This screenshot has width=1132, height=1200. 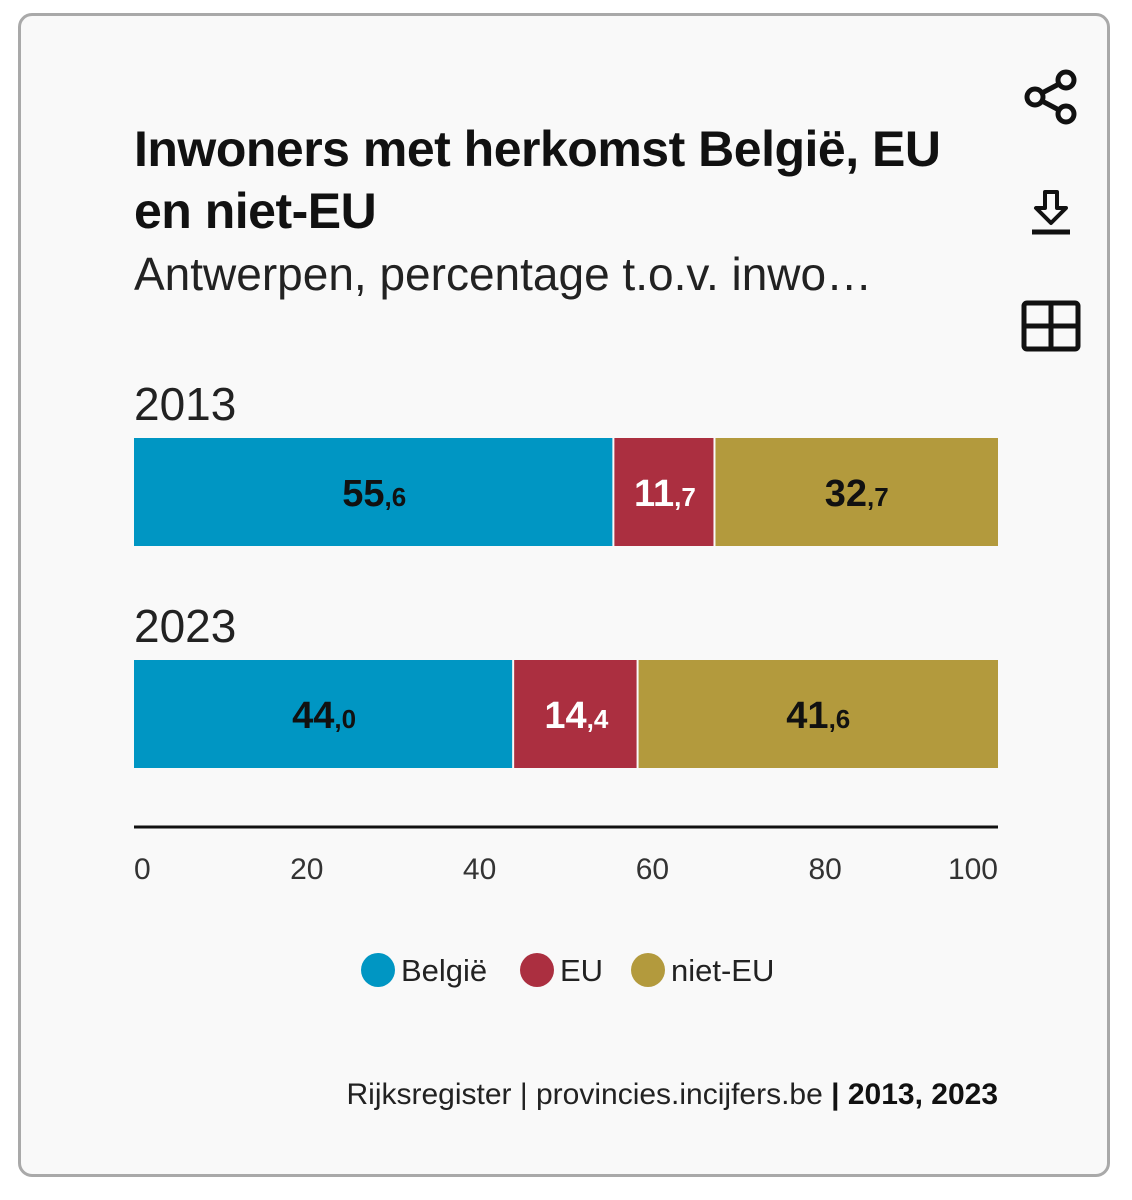 I want to click on bar-segment-belgi--2013, so click(x=373, y=492).